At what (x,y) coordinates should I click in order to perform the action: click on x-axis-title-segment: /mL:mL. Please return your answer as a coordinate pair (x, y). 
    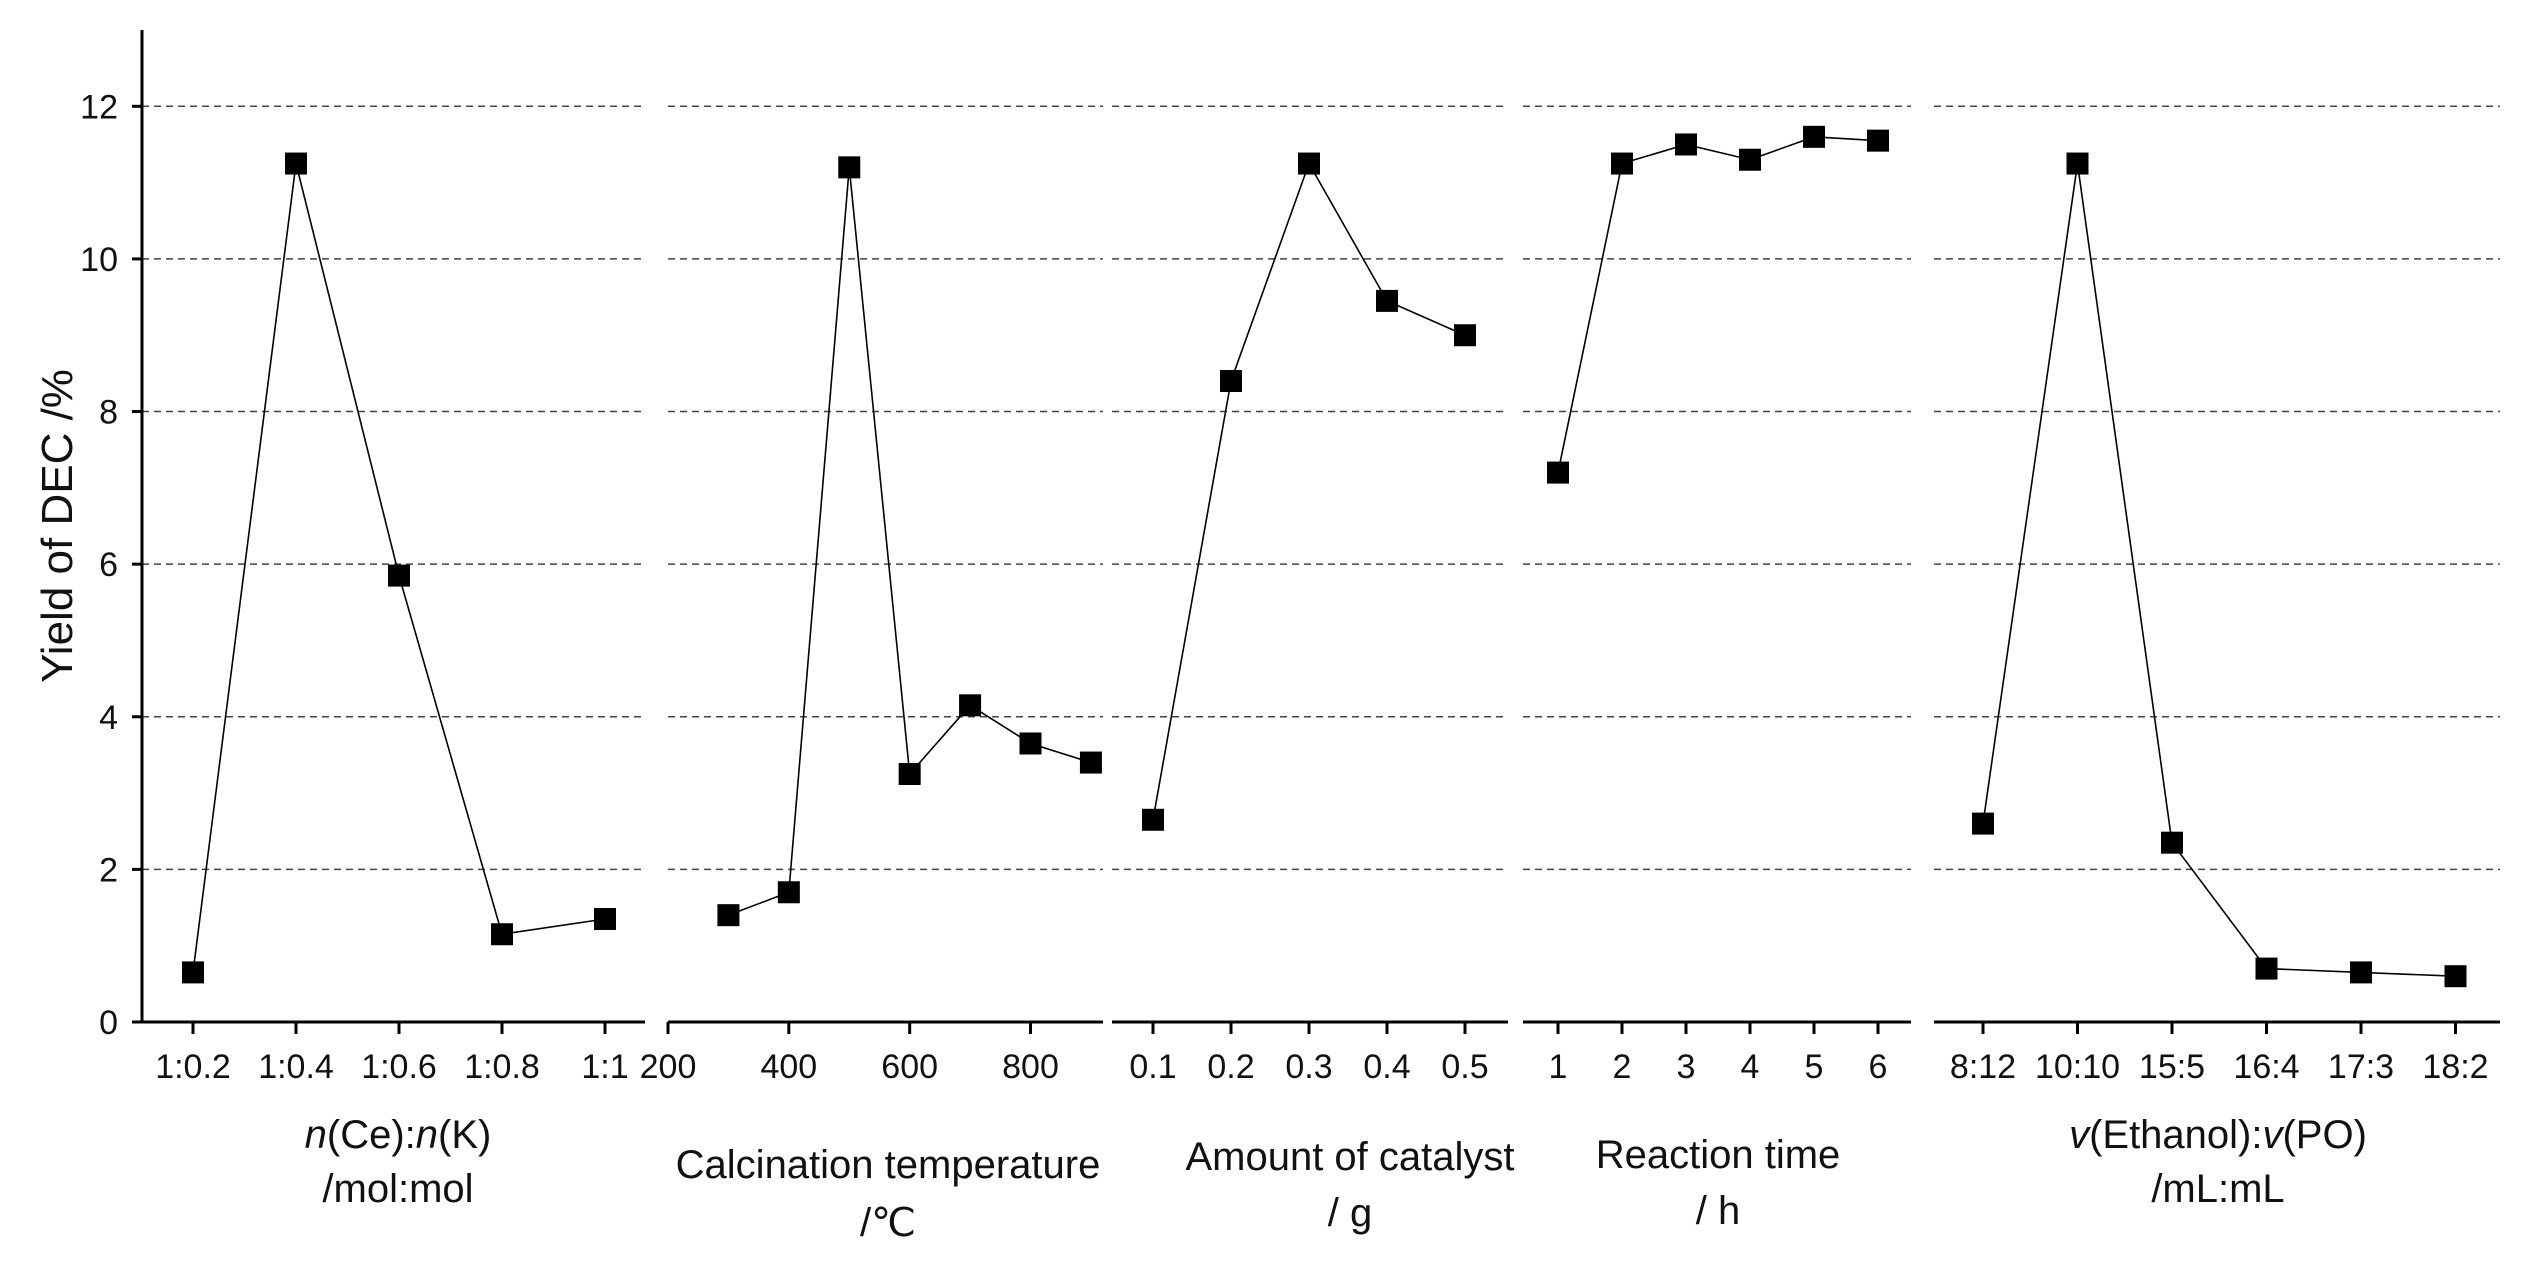
    Looking at the image, I should click on (2217, 1189).